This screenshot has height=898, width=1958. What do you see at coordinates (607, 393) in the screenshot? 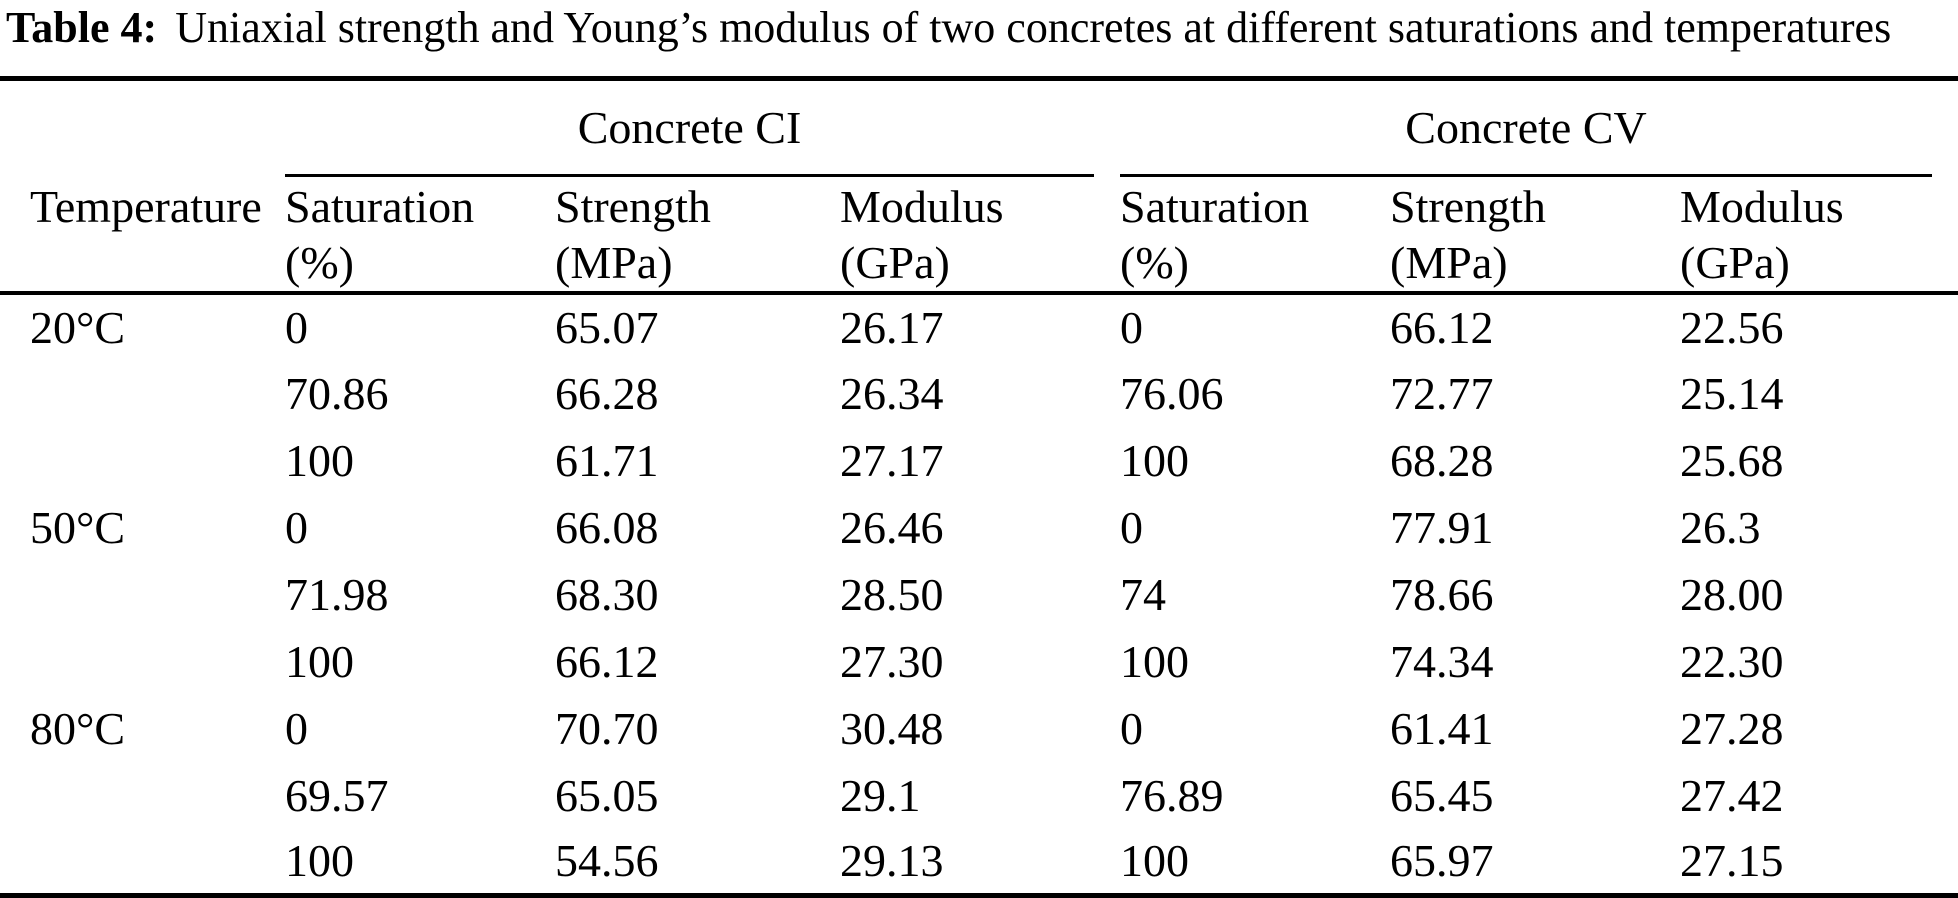
I see `cell-ci-strength: 66.28` at bounding box center [607, 393].